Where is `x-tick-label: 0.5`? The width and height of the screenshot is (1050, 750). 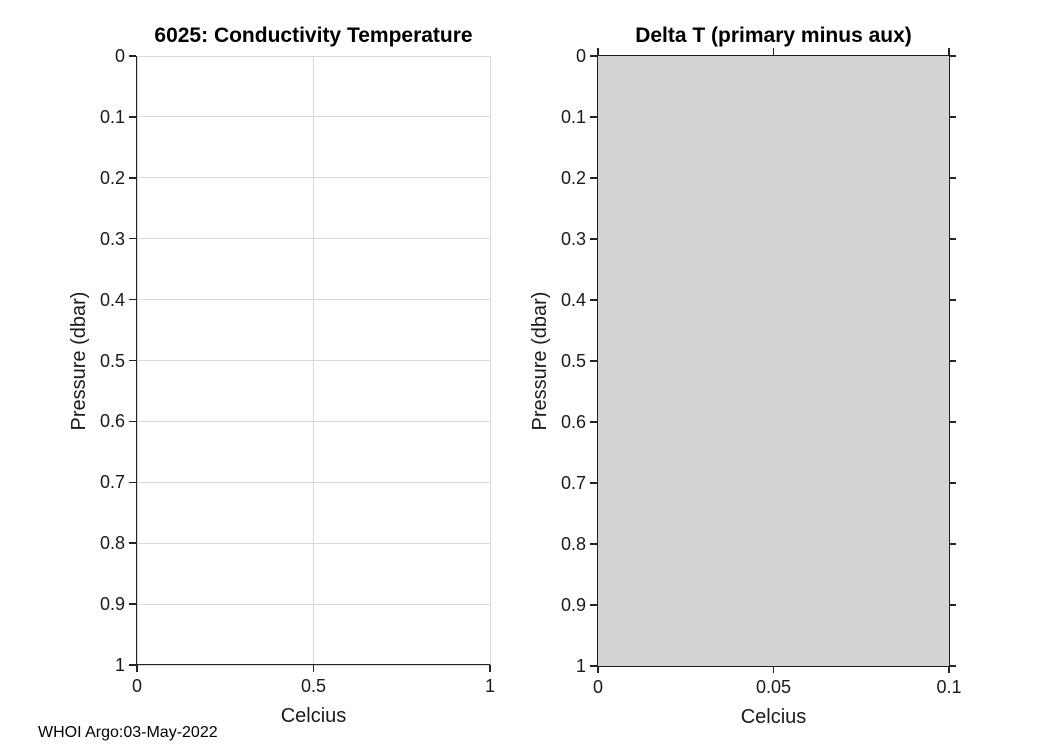 x-tick-label: 0.5 is located at coordinates (313, 686).